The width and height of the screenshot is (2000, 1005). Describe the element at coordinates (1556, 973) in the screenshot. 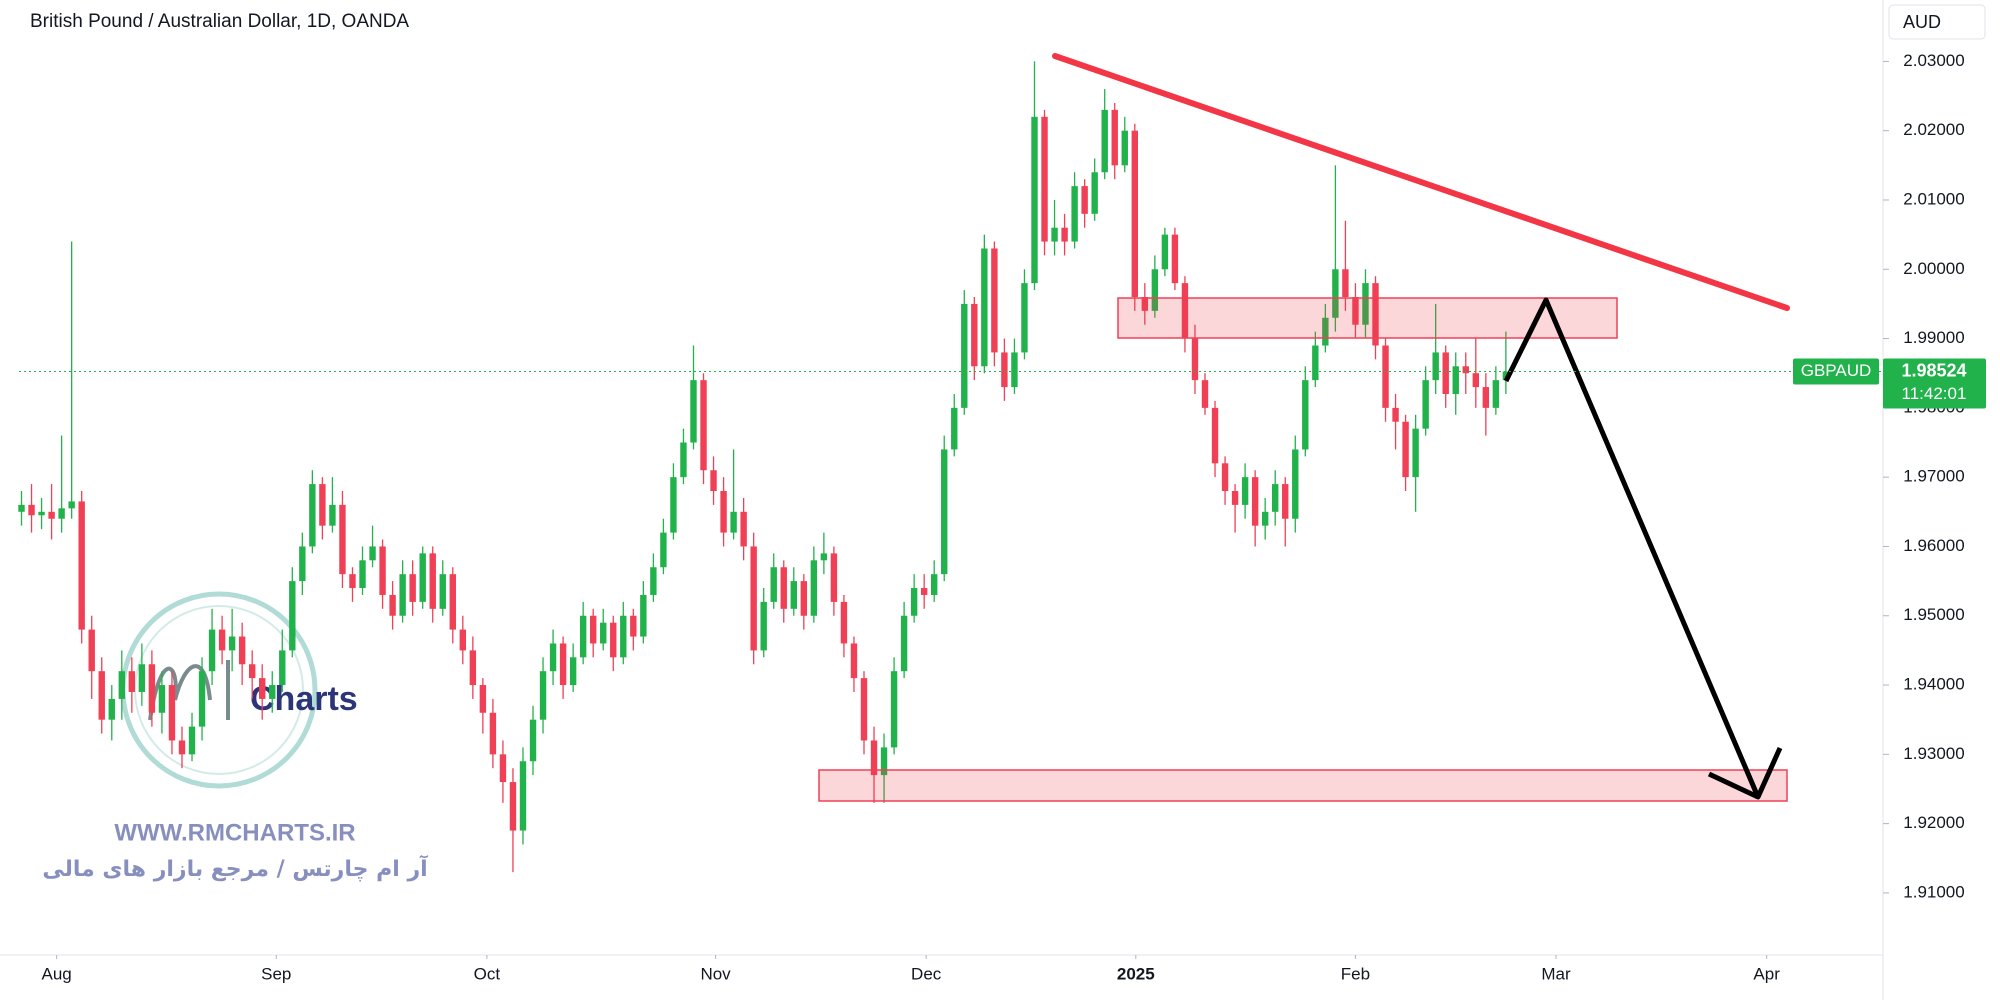

I see `x-tick-label: Mar` at that location.